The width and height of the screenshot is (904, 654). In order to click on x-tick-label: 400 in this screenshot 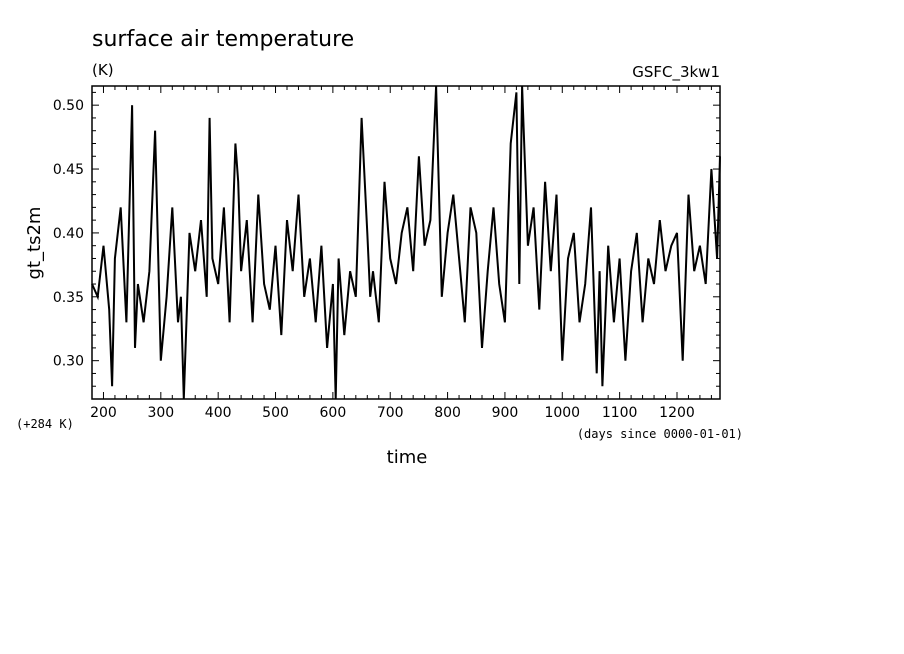, I will do `click(218, 413)`.